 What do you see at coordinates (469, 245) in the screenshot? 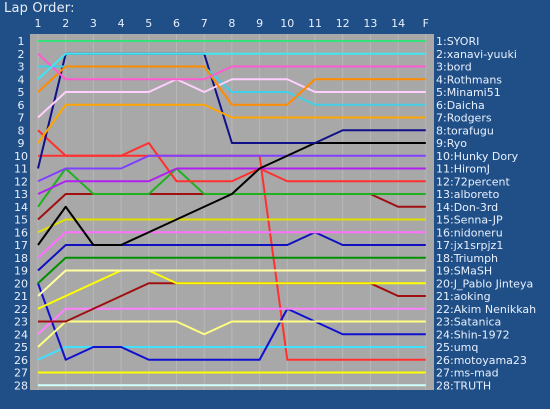
I see `series-label: 17:jx1srpjz1` at bounding box center [469, 245].